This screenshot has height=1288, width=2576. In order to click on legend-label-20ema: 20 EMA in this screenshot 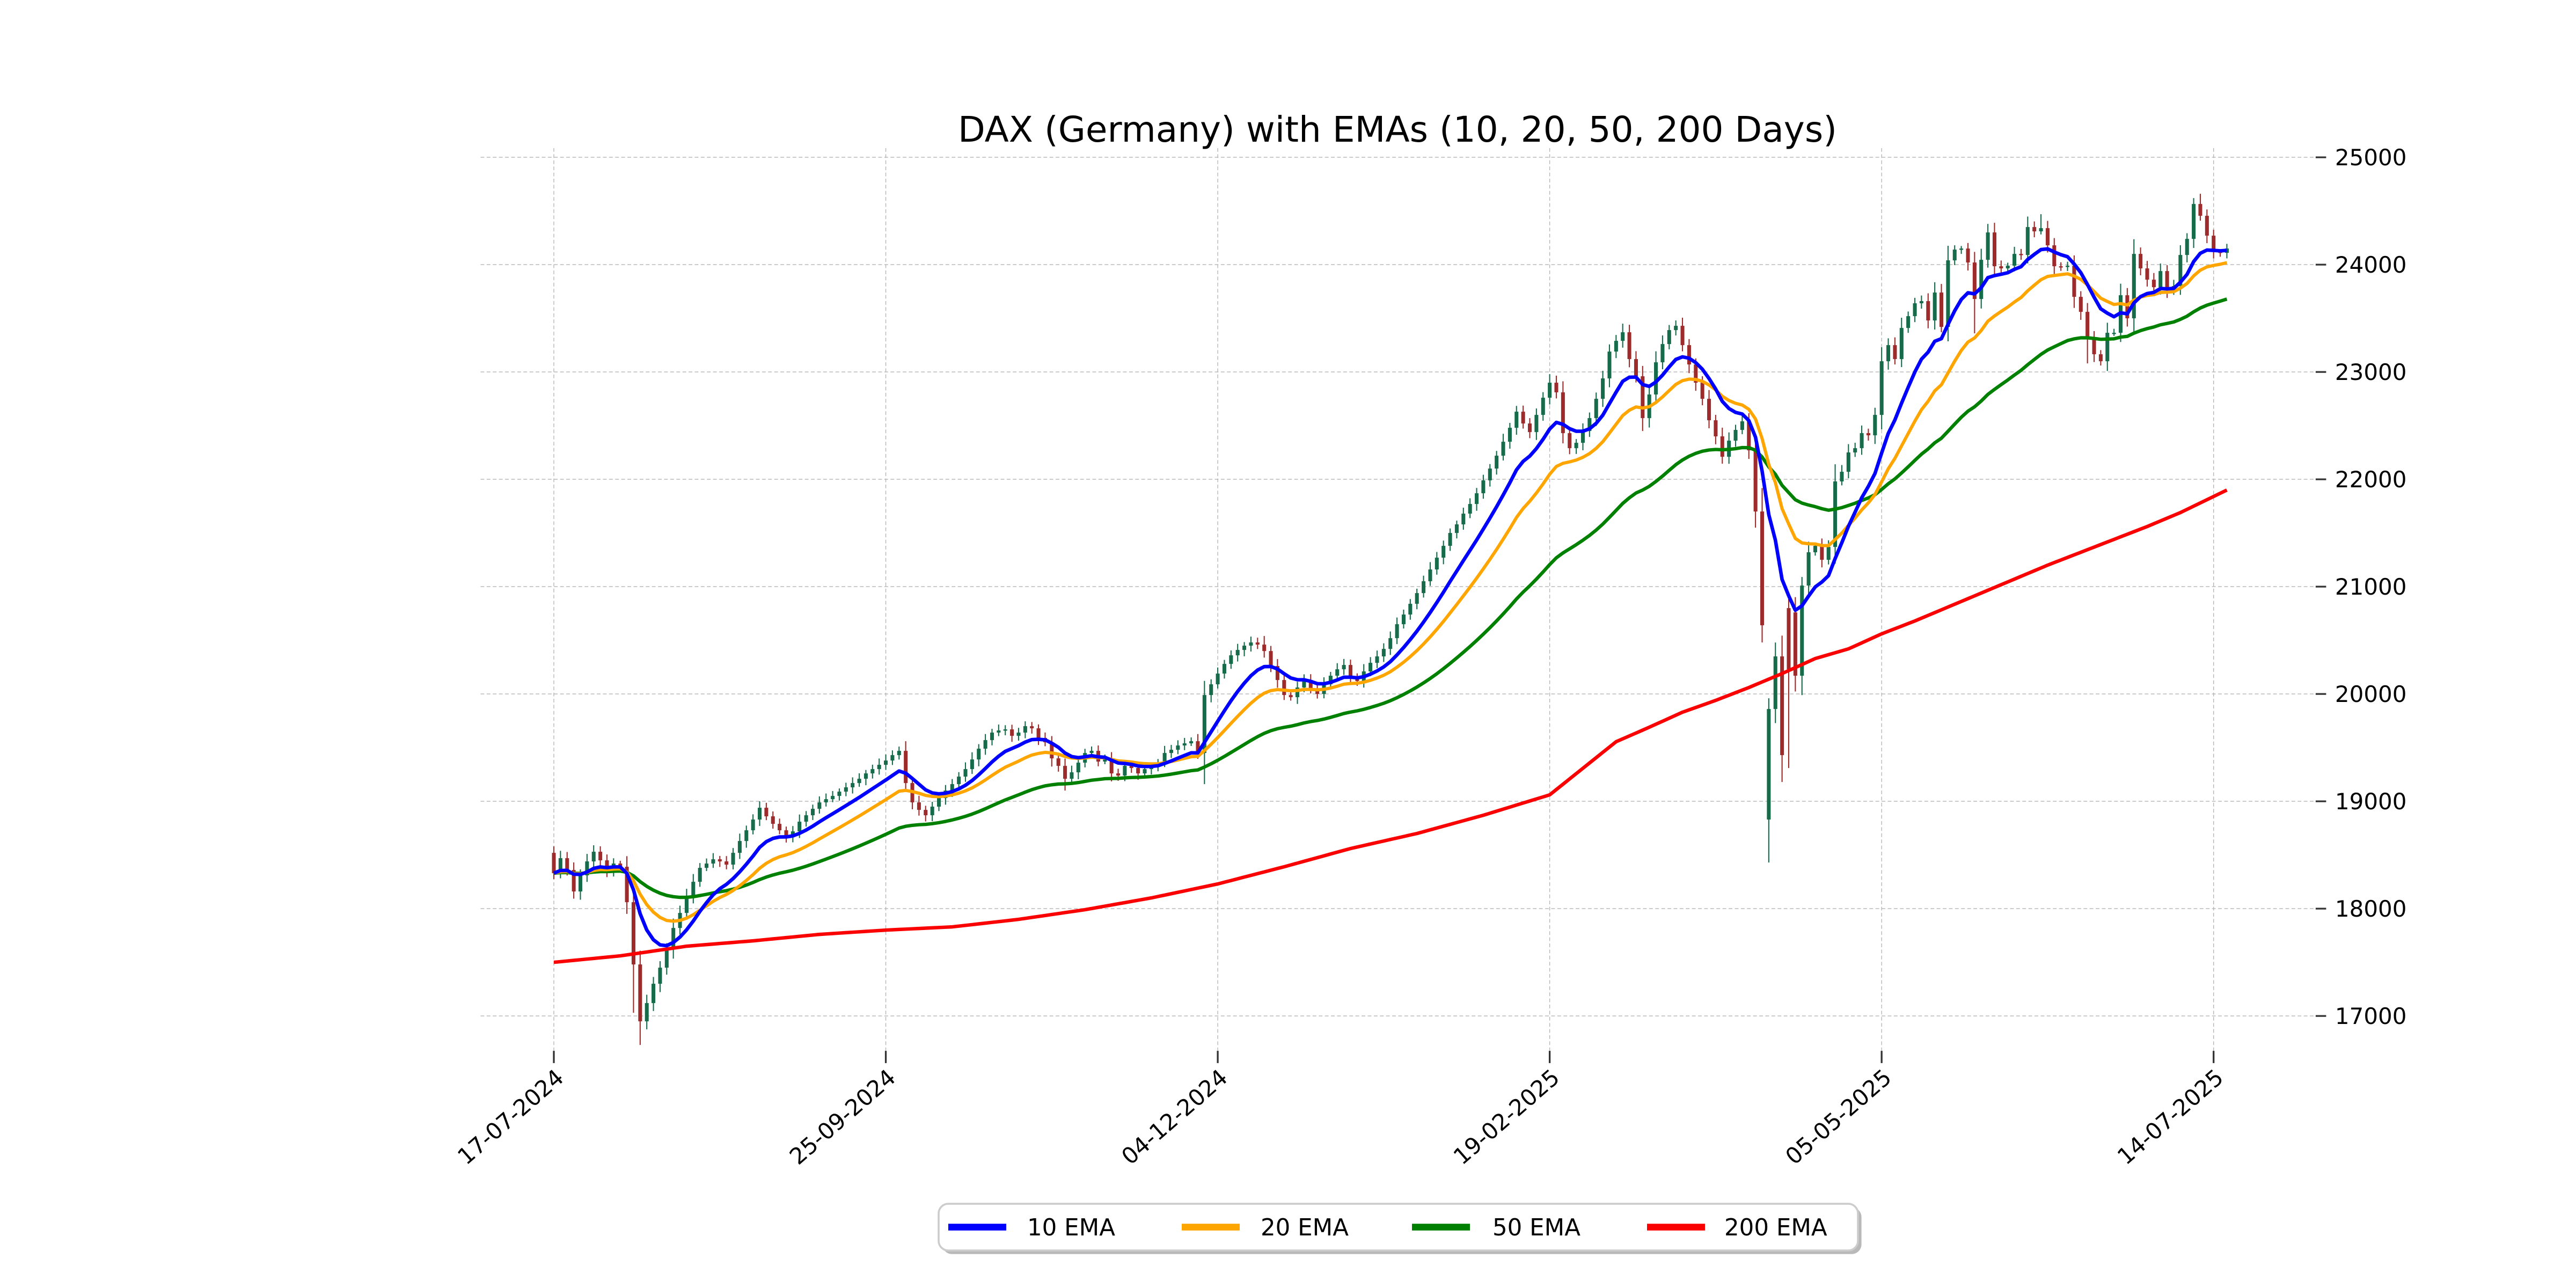, I will do `click(1305, 1227)`.